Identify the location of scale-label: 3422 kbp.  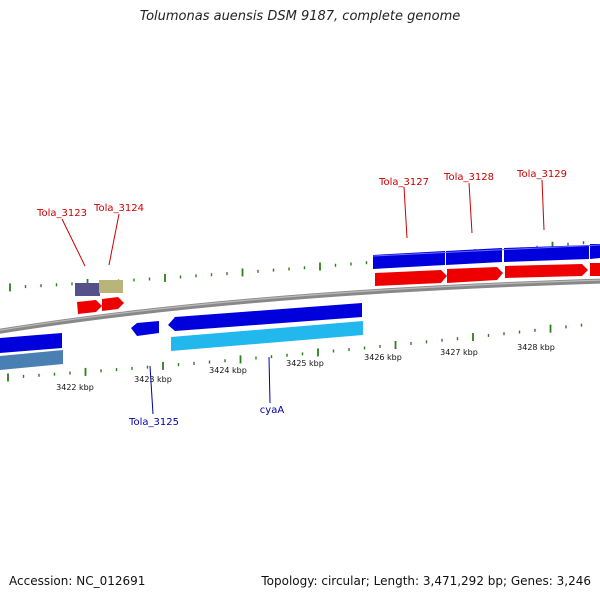
(75, 387).